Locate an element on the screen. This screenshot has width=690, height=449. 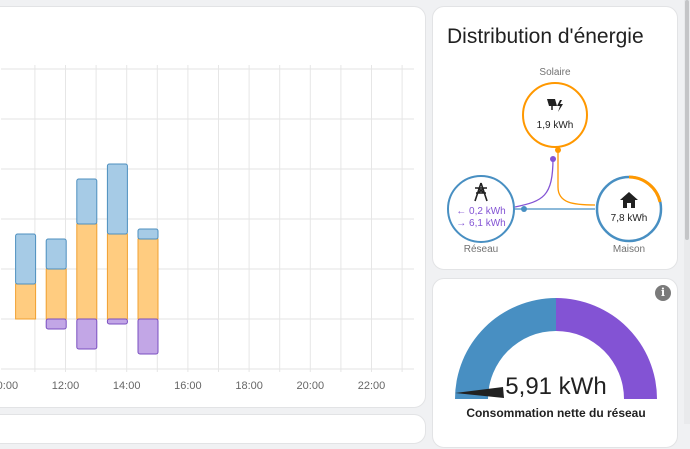
x-tick-label: 14:00 is located at coordinates (127, 386).